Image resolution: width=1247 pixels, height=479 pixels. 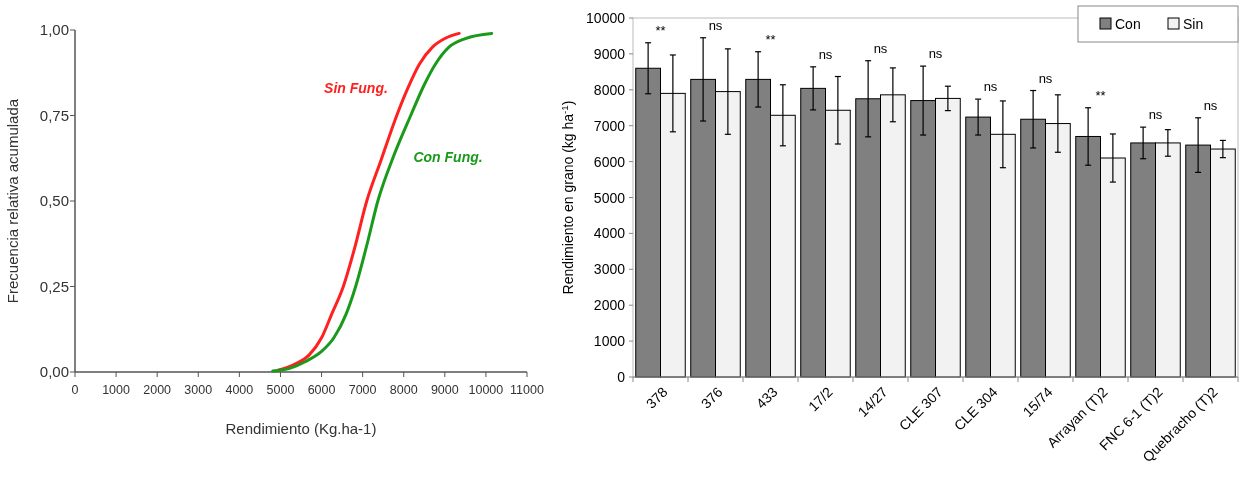 I want to click on x-tick-label: 376, so click(x=711, y=397).